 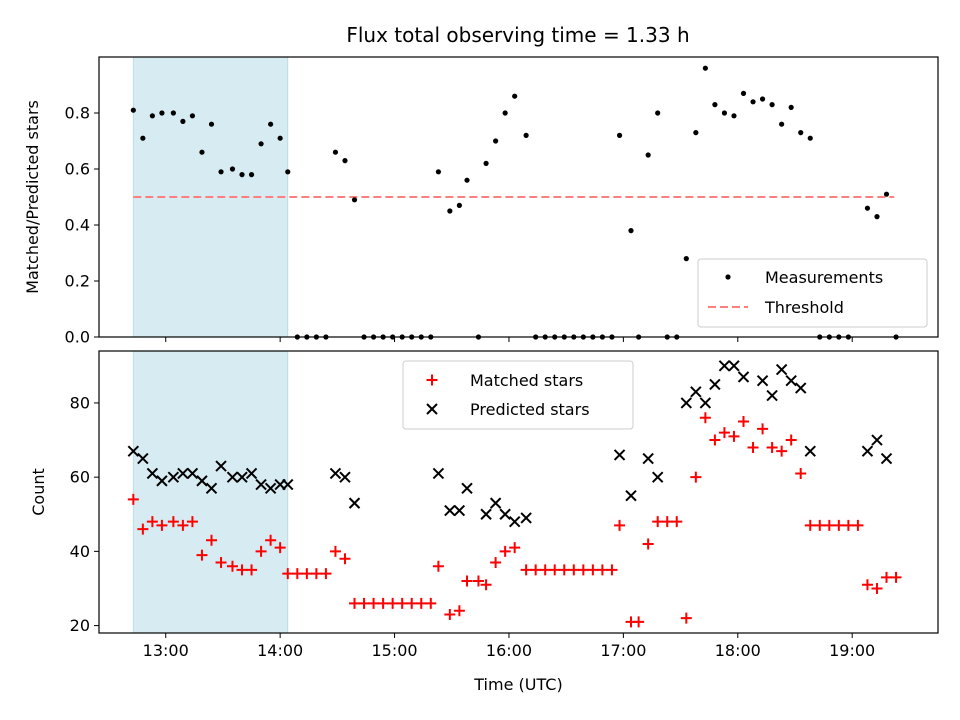 I want to click on top-legend, so click(x=812, y=293).